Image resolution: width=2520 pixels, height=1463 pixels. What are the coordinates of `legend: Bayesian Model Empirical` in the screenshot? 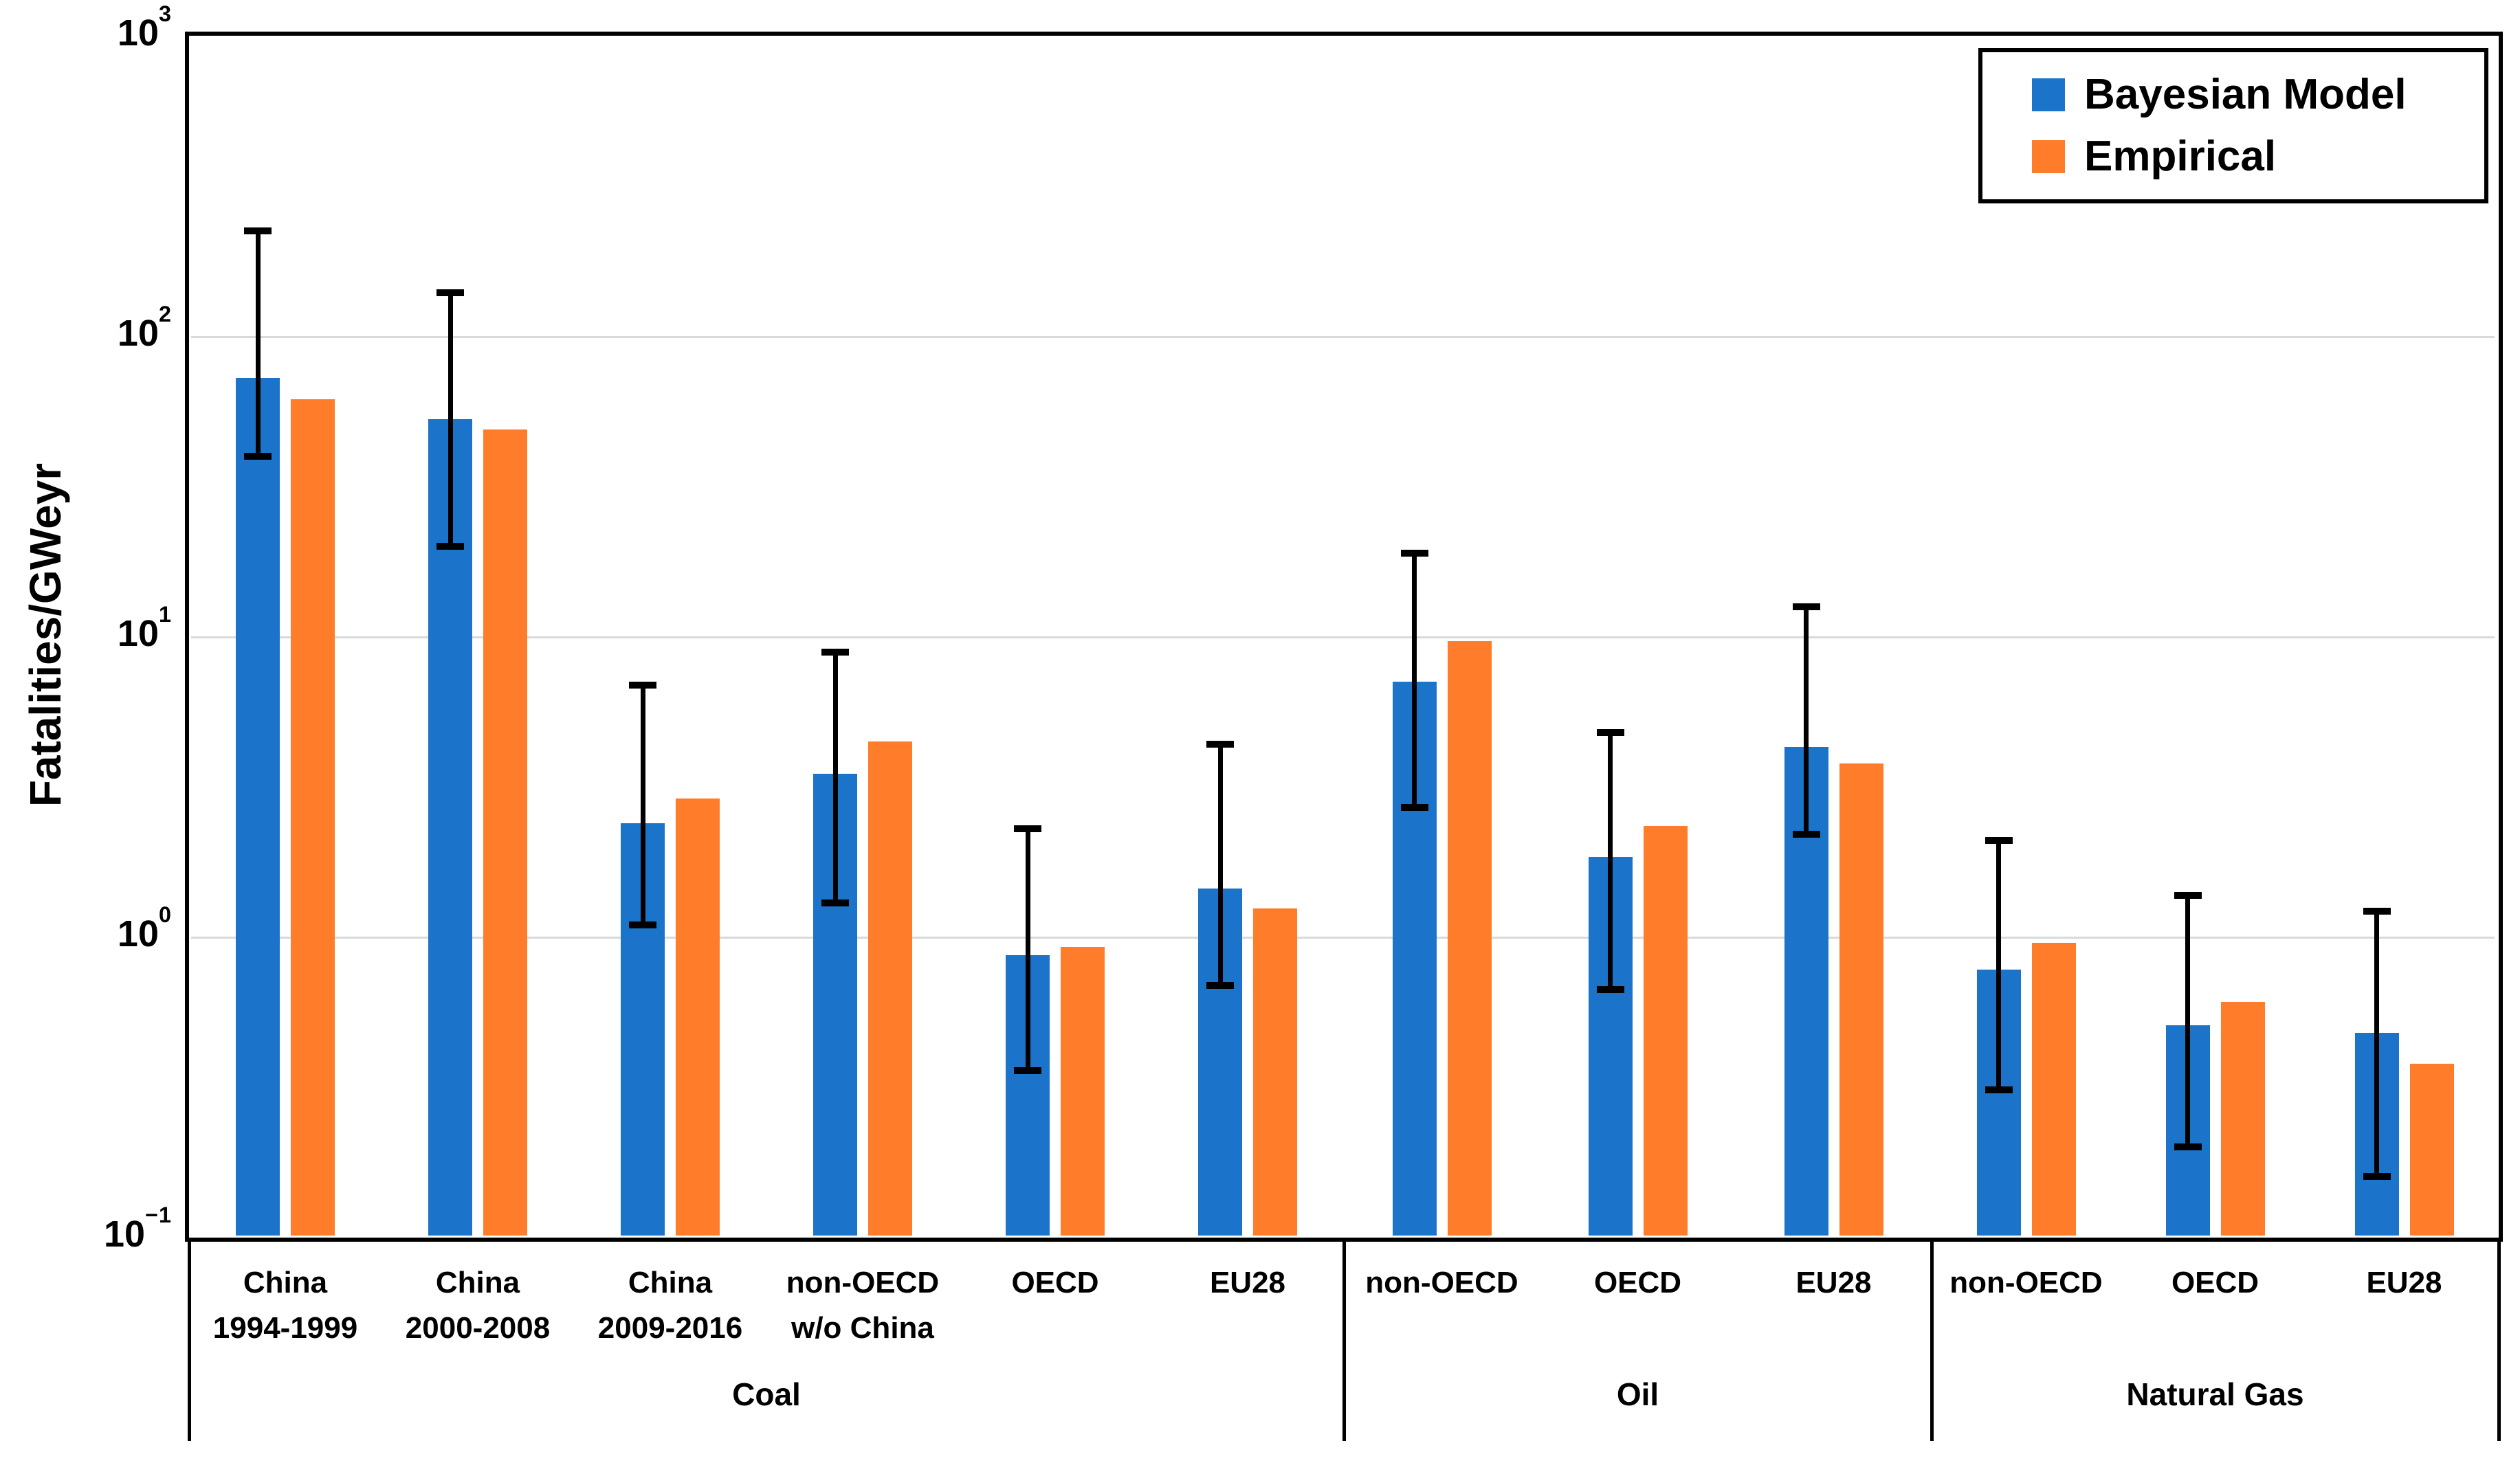 It's located at (2233, 125).